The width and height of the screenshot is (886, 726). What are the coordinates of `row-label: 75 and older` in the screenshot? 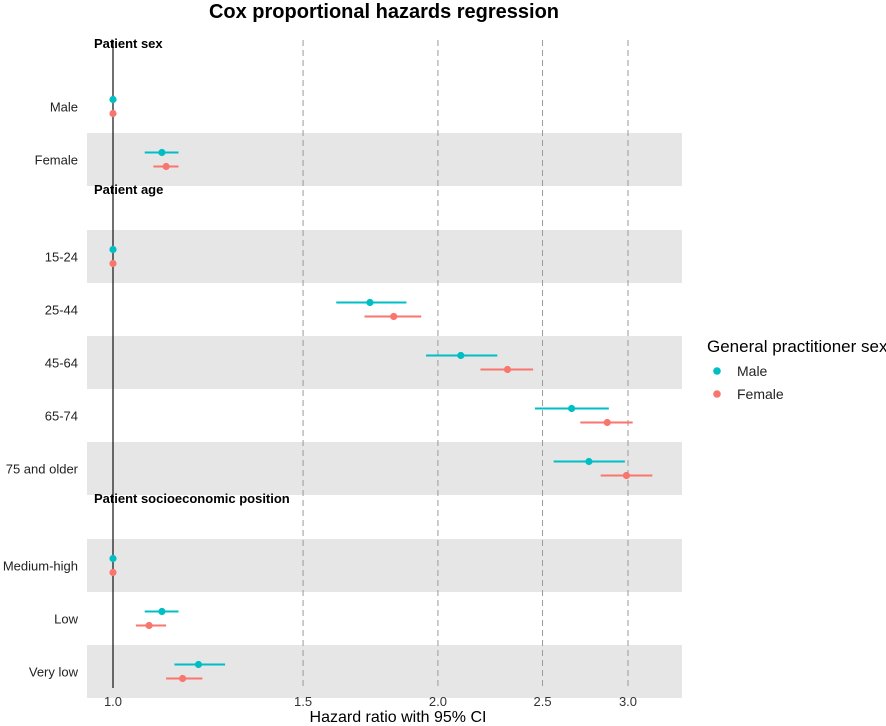 It's located at (42, 469).